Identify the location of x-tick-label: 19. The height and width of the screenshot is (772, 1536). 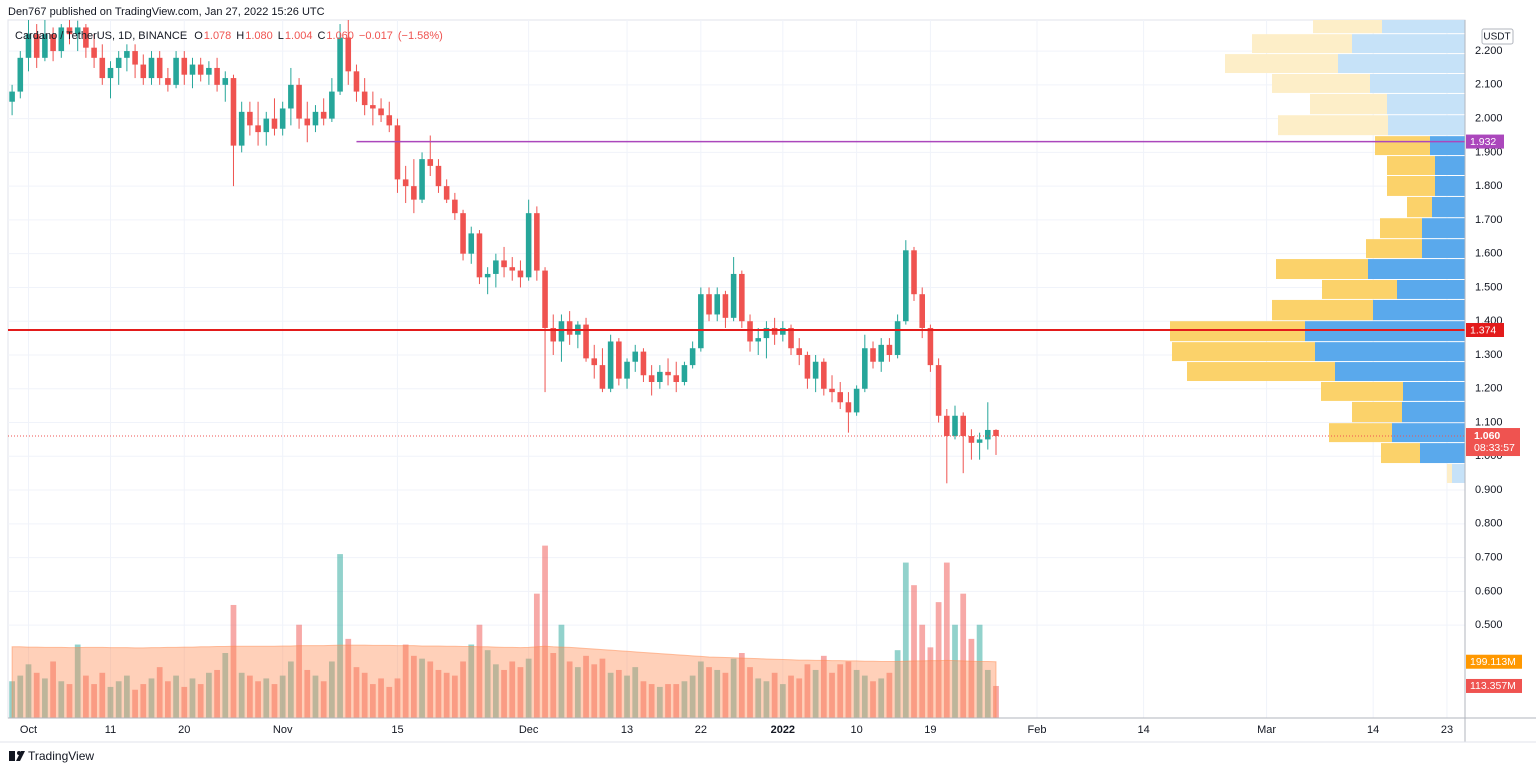
(930, 730).